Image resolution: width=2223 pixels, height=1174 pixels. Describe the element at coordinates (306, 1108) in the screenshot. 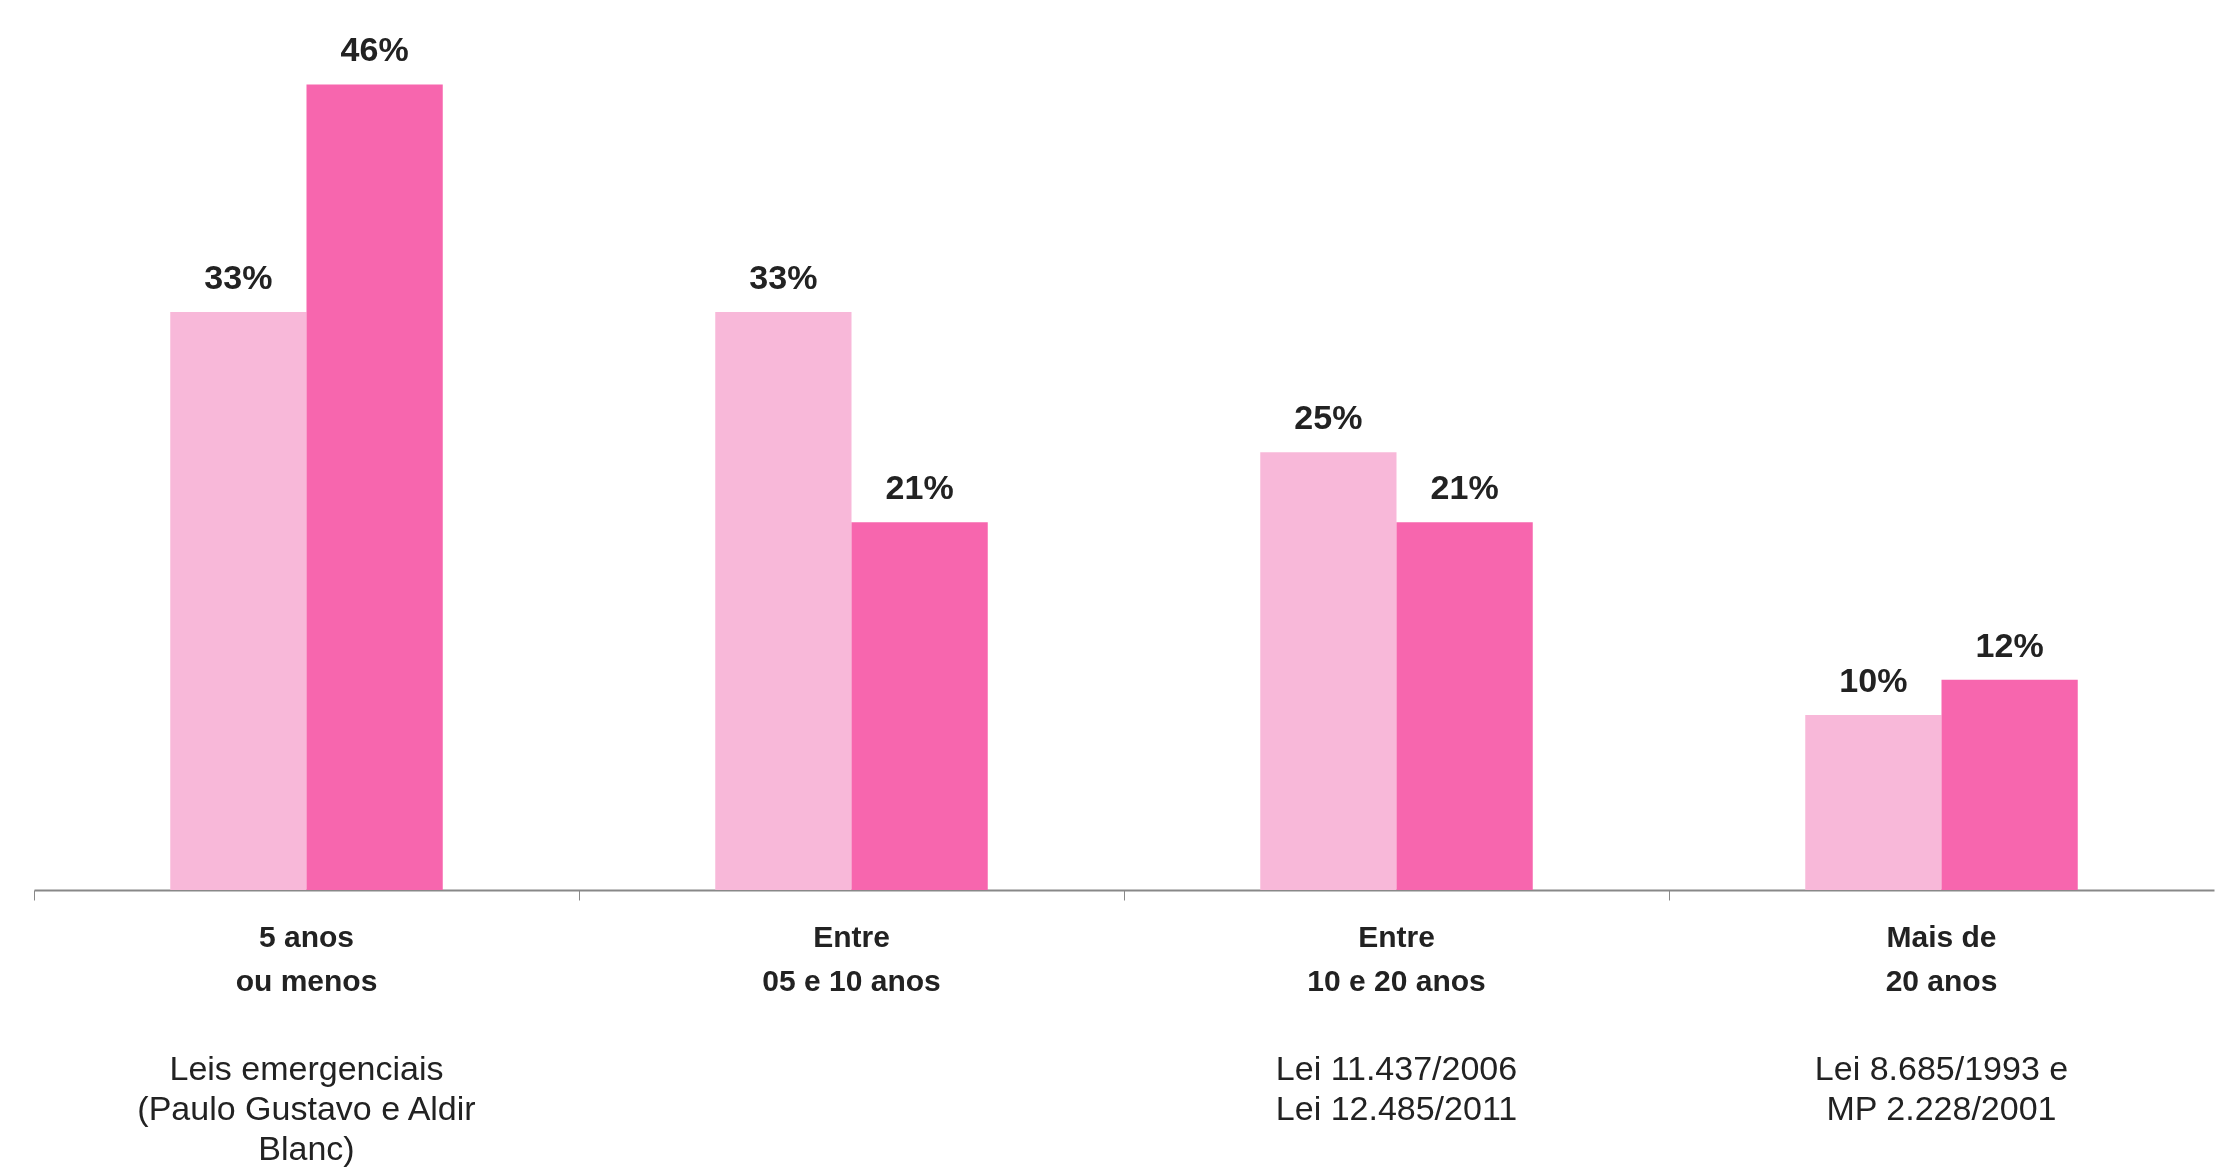

I see `text: Leis emergenciais (Paulo Gustavo e Aldir Blanc)` at that location.